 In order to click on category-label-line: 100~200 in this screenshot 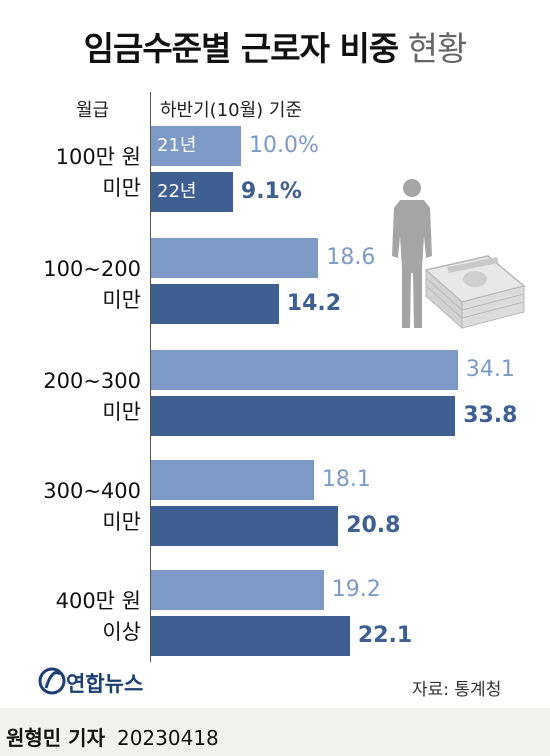, I will do `click(92, 269)`.